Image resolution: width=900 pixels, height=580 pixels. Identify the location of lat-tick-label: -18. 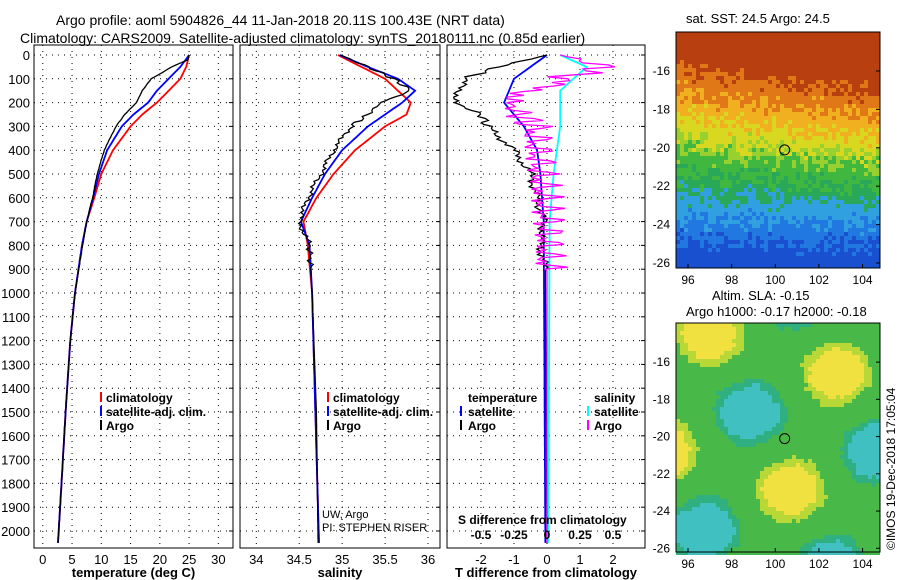
(662, 109).